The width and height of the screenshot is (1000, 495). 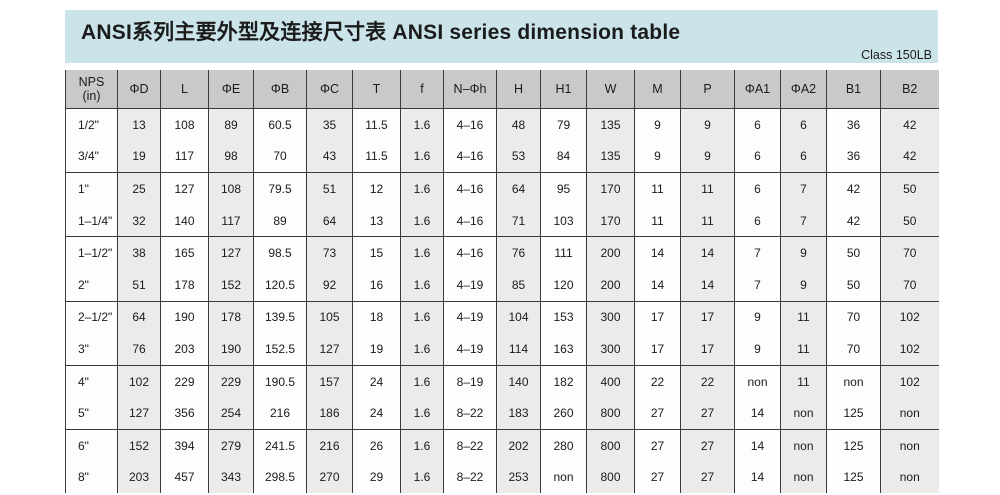 I want to click on table-cell: 79, so click(x=563, y=124).